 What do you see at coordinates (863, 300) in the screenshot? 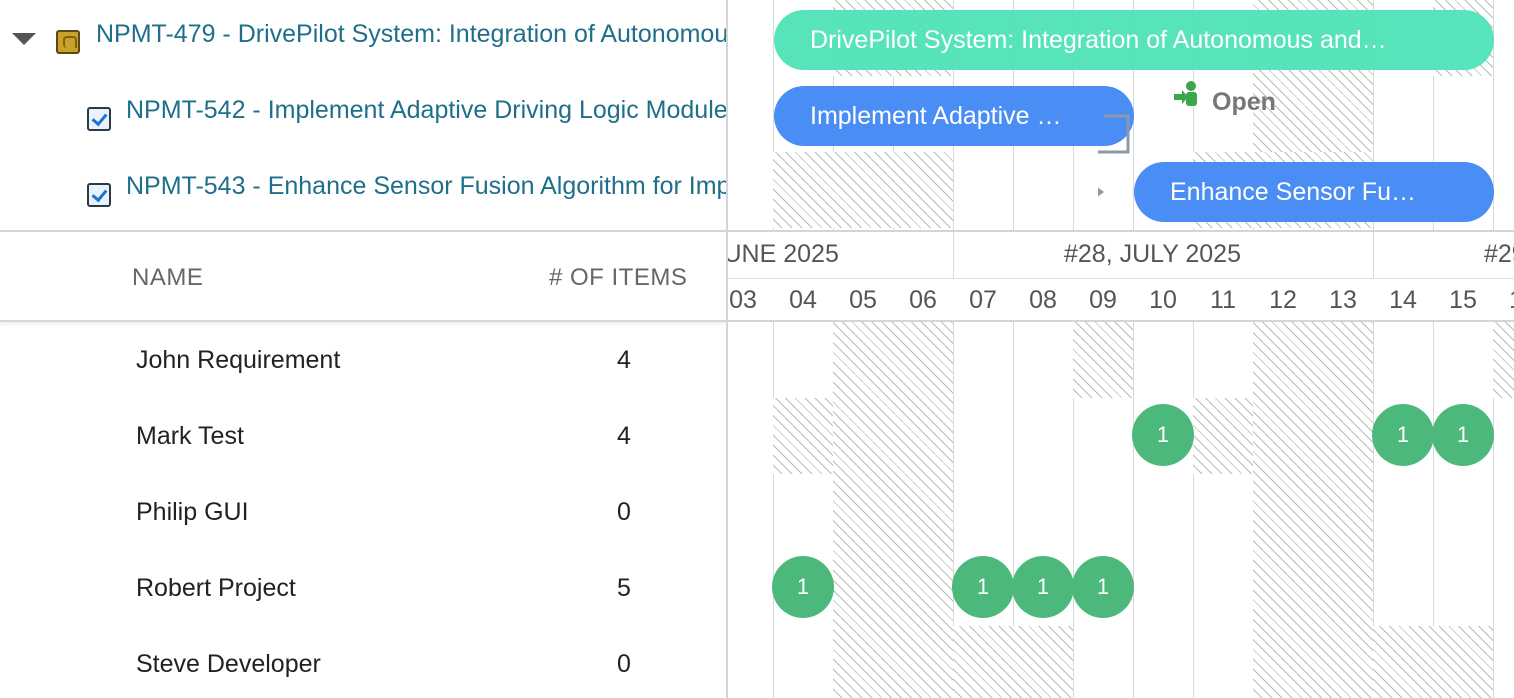
I see `day-label: 05` at bounding box center [863, 300].